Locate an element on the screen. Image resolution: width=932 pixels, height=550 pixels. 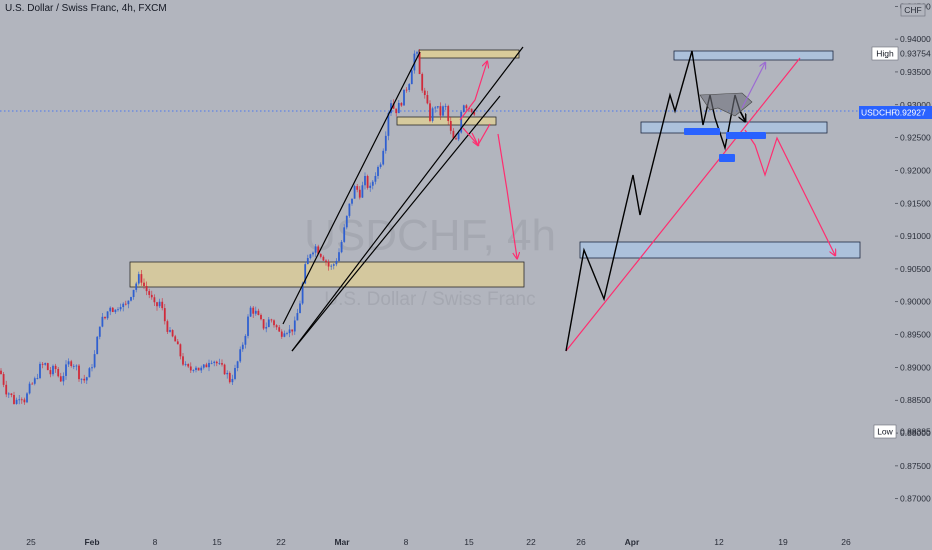
schematic-trendline is located at coordinates (683, 204).